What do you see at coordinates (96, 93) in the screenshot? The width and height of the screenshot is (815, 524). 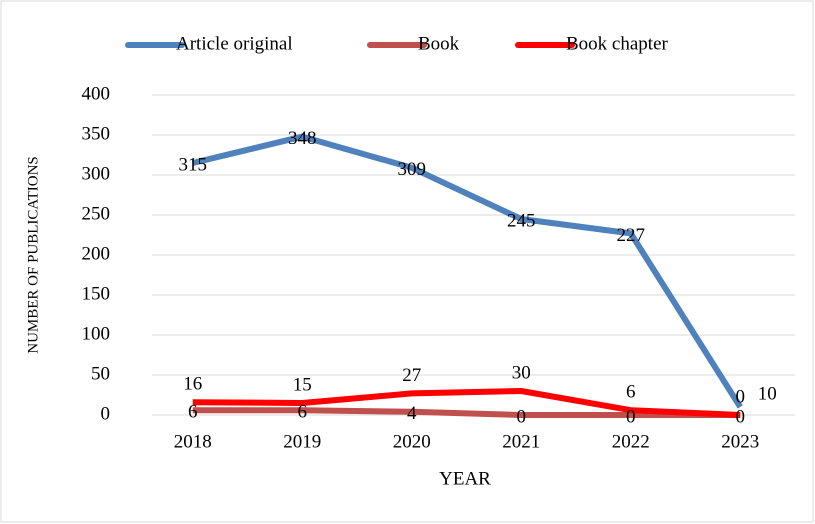 I see `y-tick-label: 400` at bounding box center [96, 93].